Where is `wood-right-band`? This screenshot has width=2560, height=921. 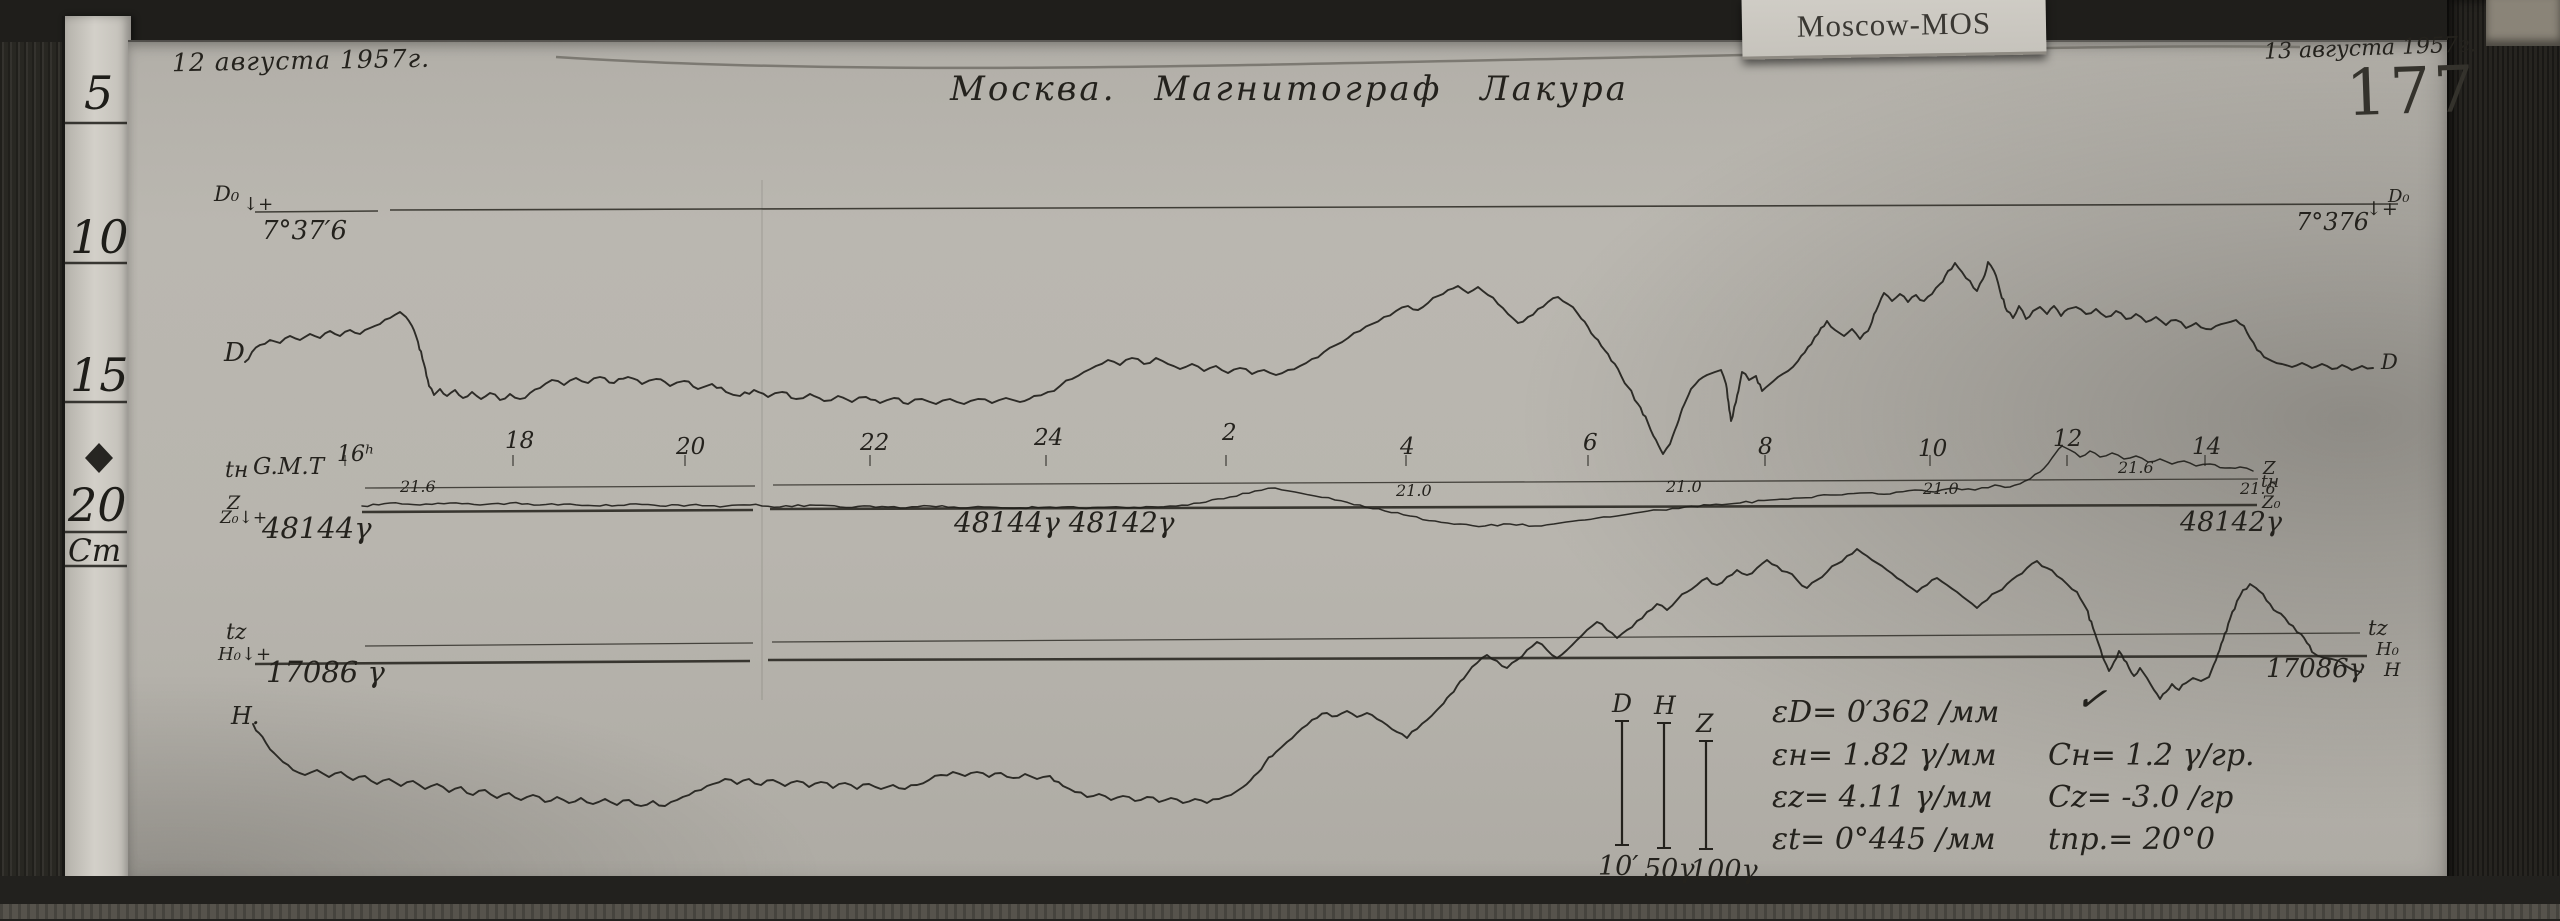
wood-right-band is located at coordinates (2503, 460).